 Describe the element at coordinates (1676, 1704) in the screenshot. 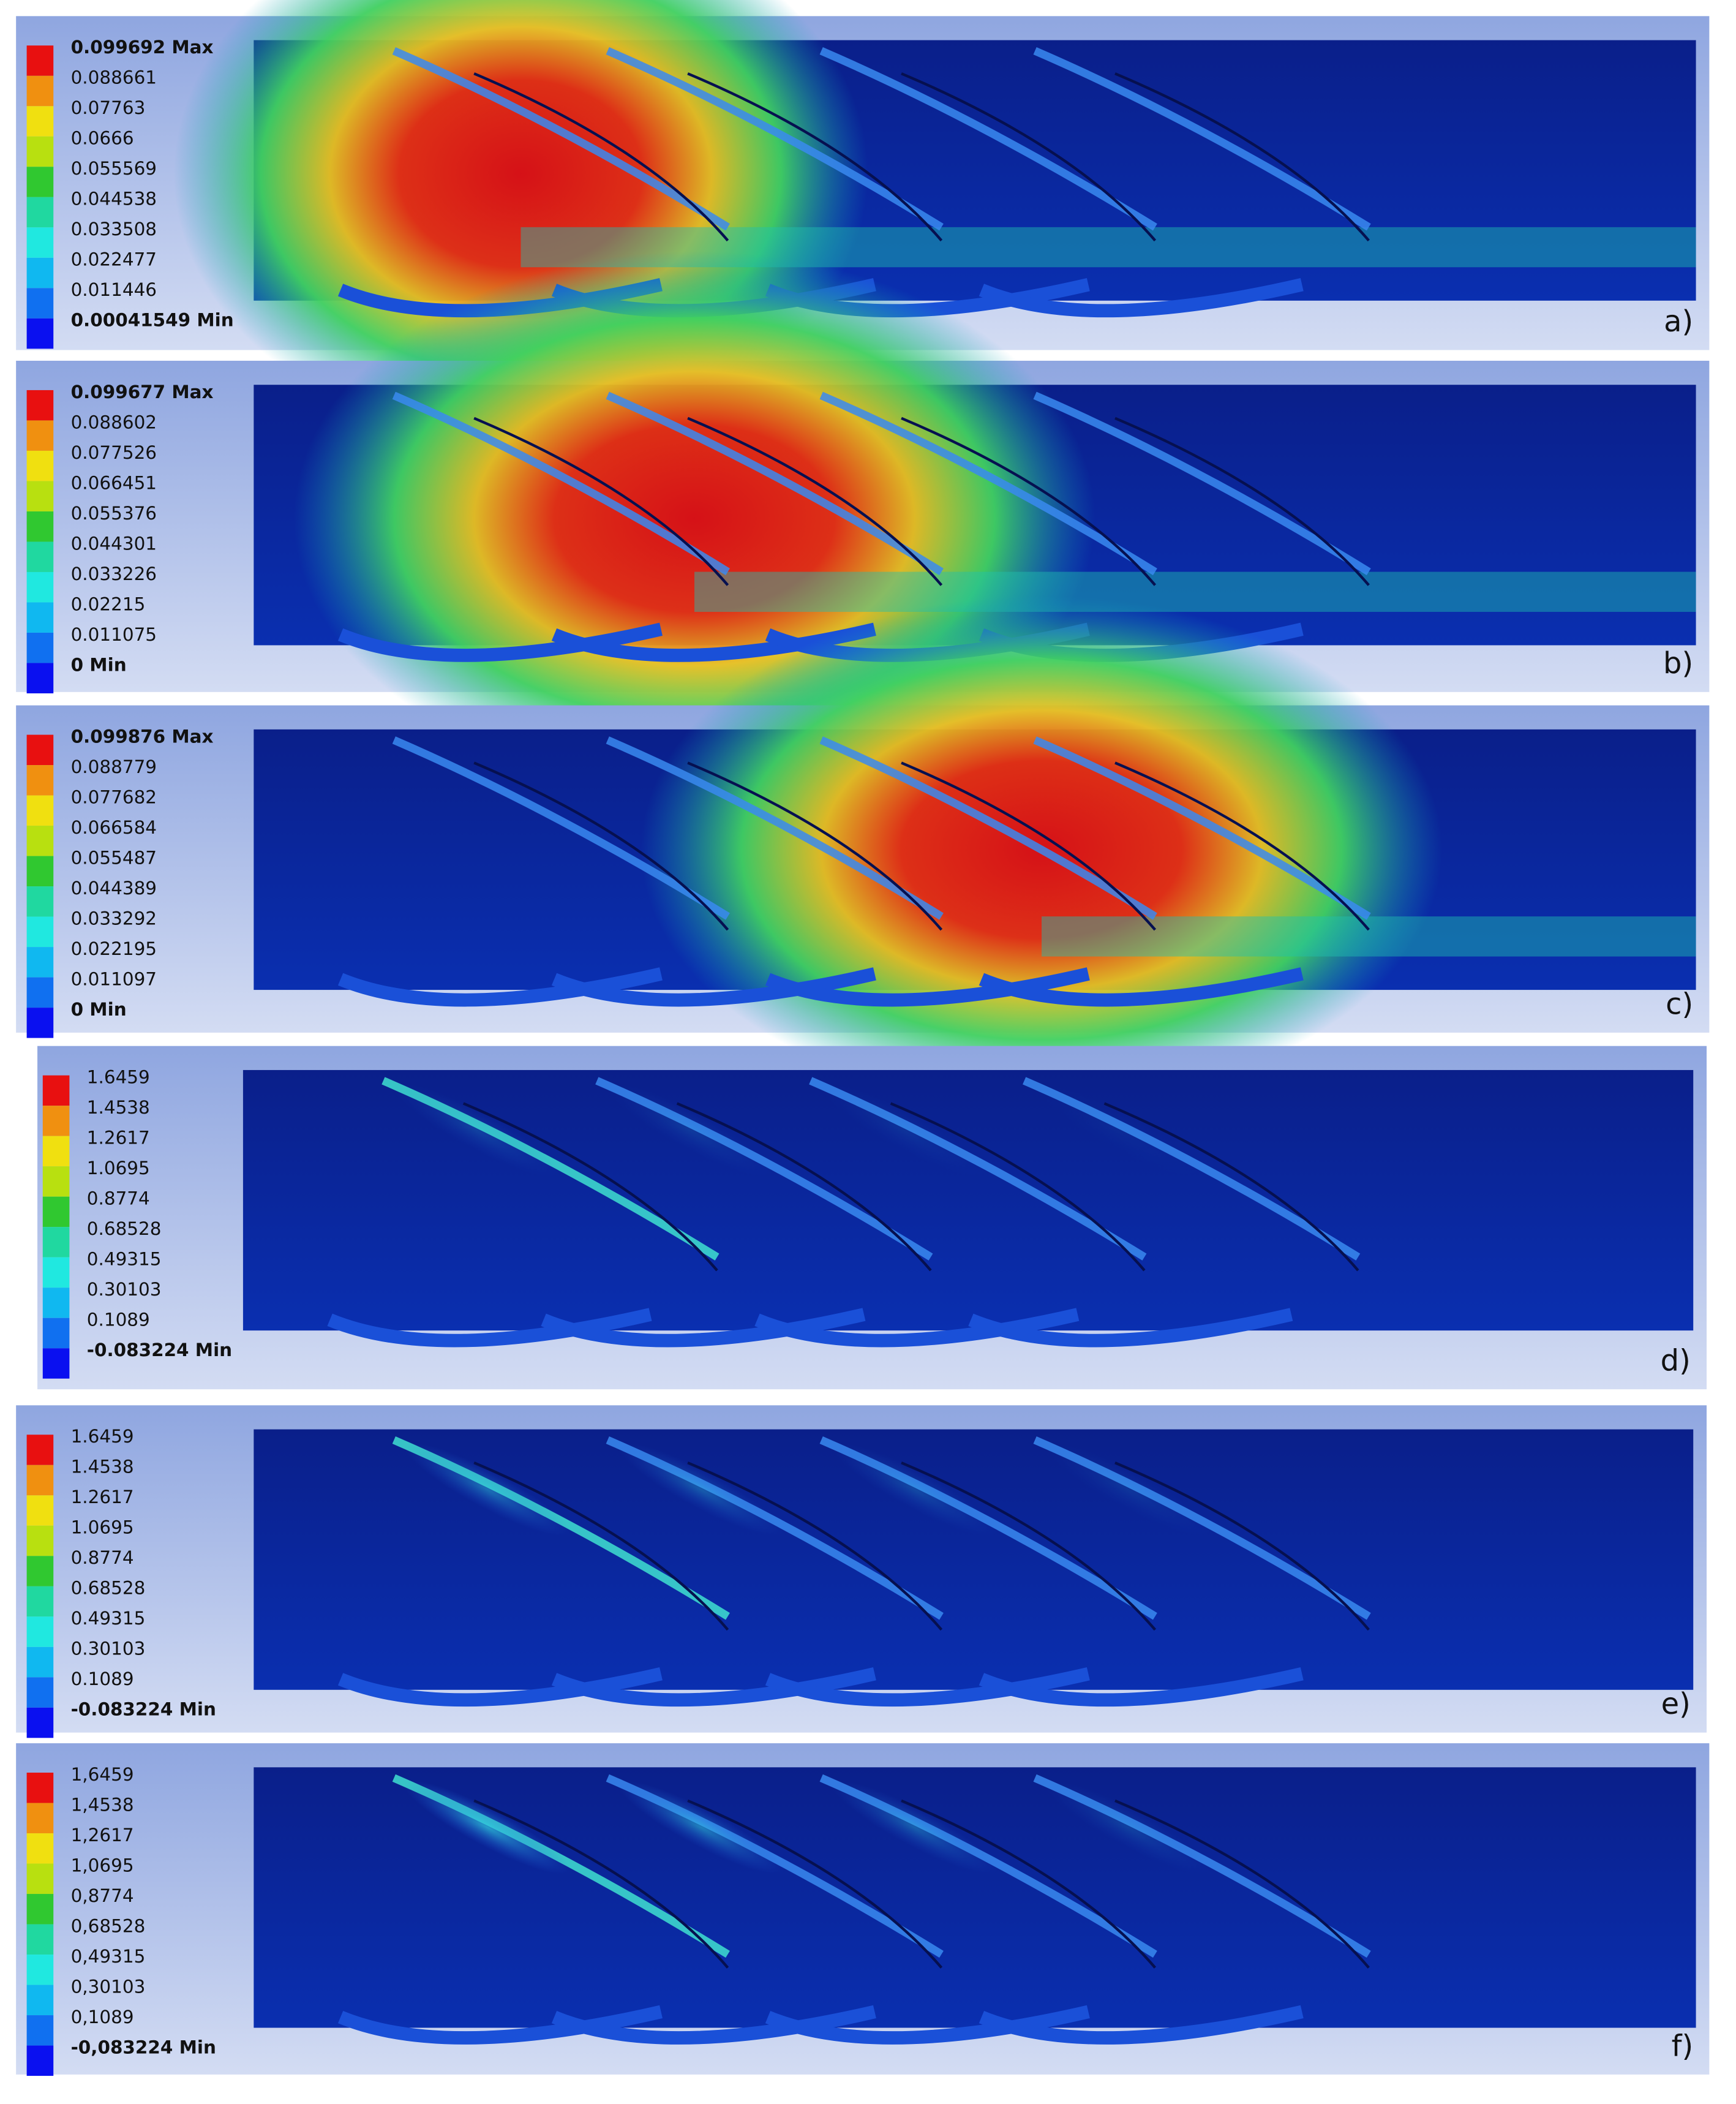

I see `panel-label: e)` at that location.